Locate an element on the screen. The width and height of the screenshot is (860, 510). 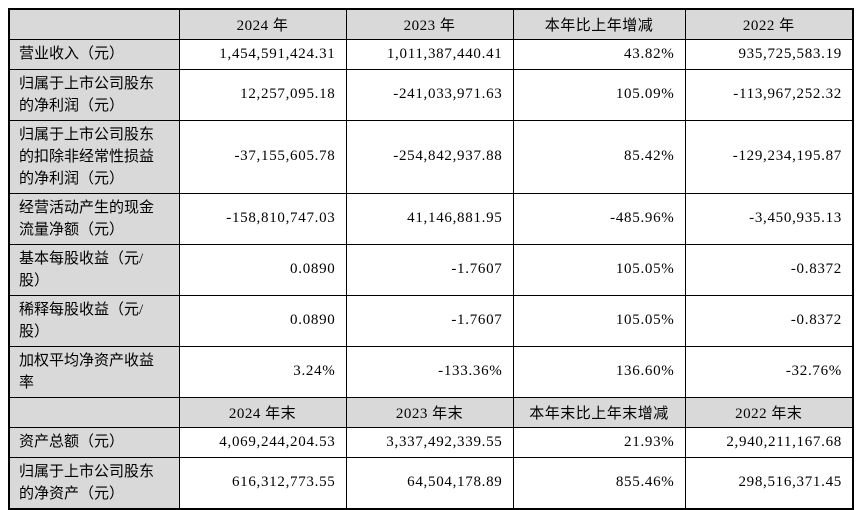
row-label: 资产总额（元） is located at coordinates (94, 442).